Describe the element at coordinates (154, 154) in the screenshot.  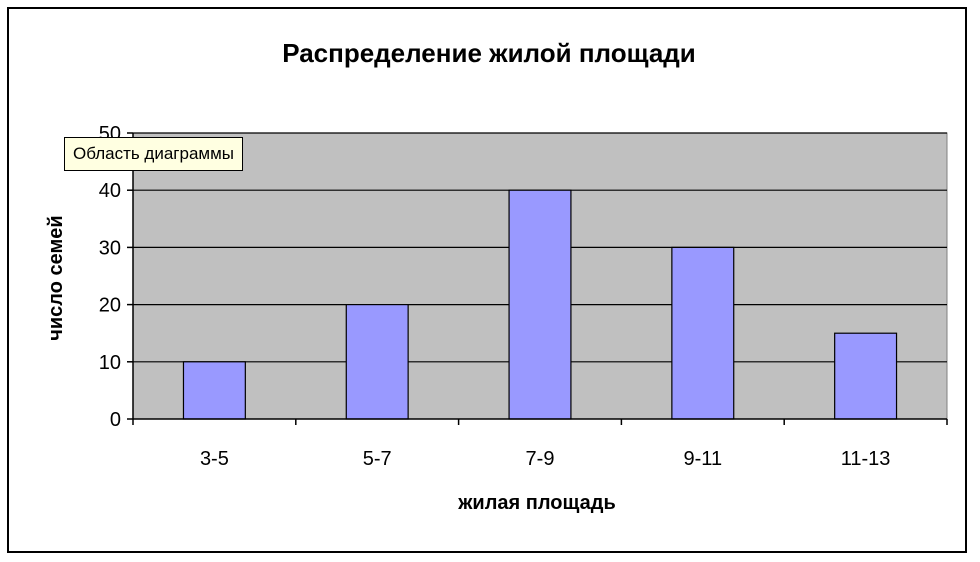
I see `chart-area-tooltip: Область диаграммы` at that location.